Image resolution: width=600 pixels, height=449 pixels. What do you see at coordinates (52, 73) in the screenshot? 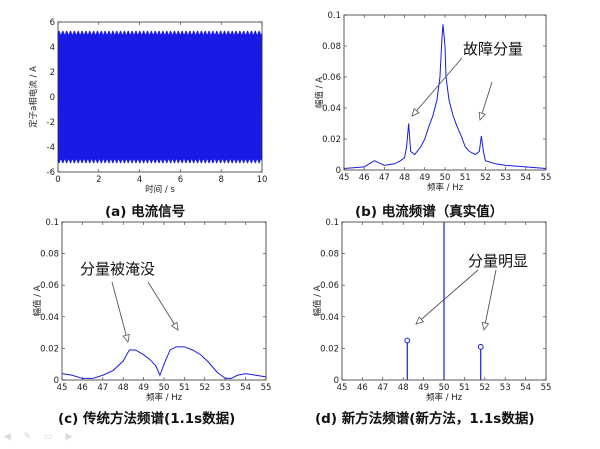
I see `y-tick-label: 2` at bounding box center [52, 73].